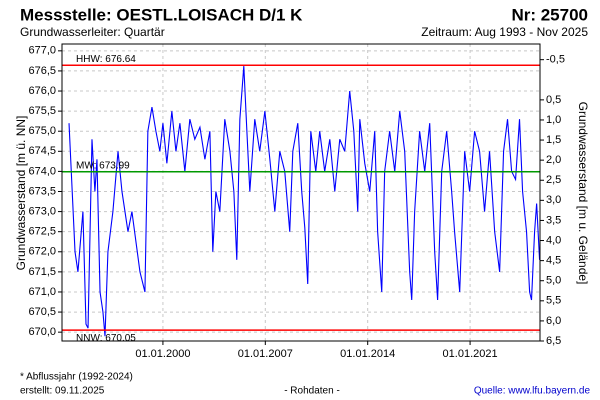  I want to click on source-link: Quelle: www.lfu.bayern.de, so click(532, 391).